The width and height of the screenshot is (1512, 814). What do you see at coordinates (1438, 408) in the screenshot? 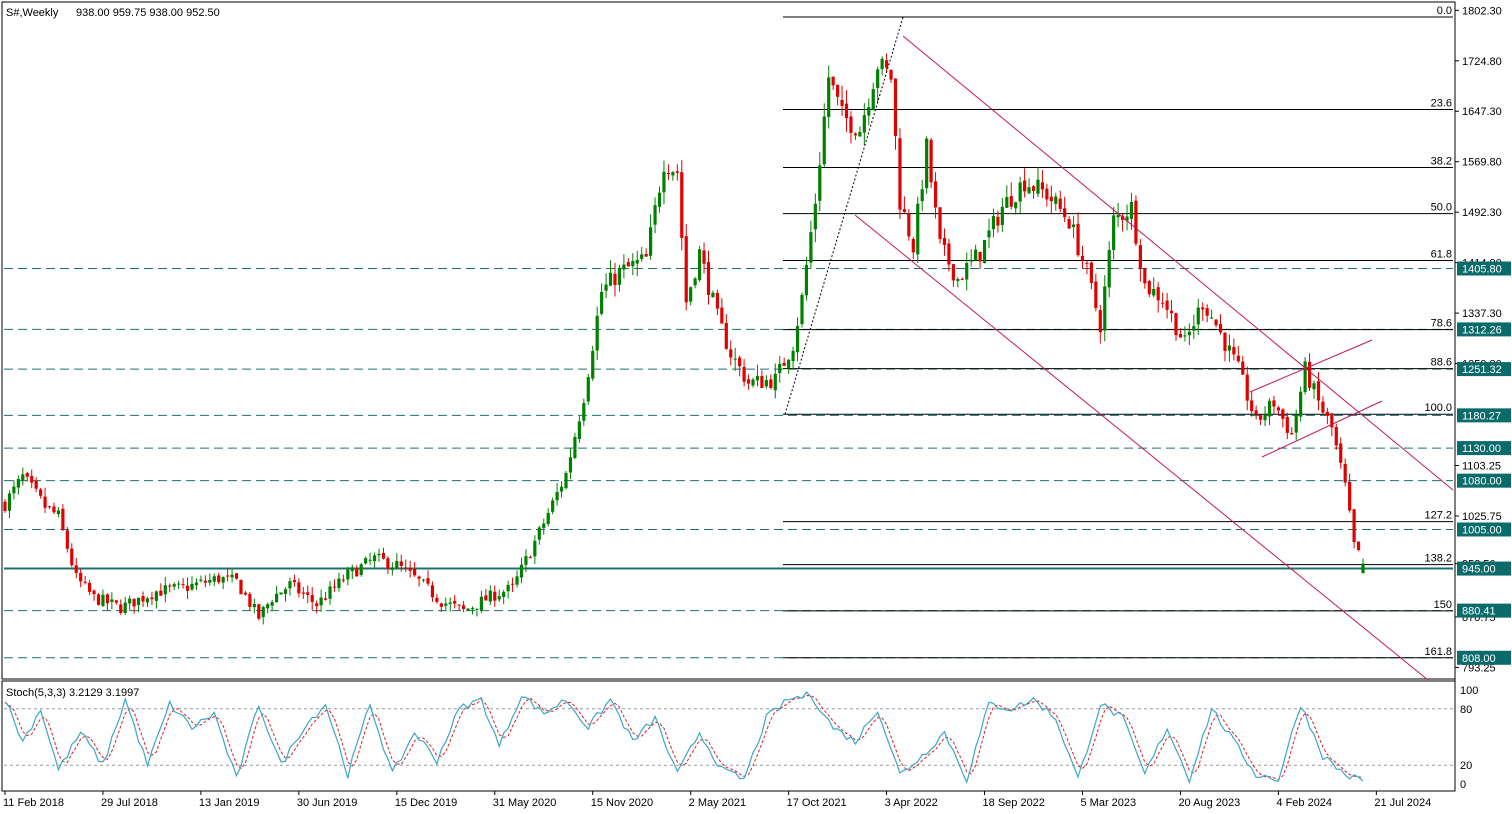
I see `fib-label: 100.0` at bounding box center [1438, 408].